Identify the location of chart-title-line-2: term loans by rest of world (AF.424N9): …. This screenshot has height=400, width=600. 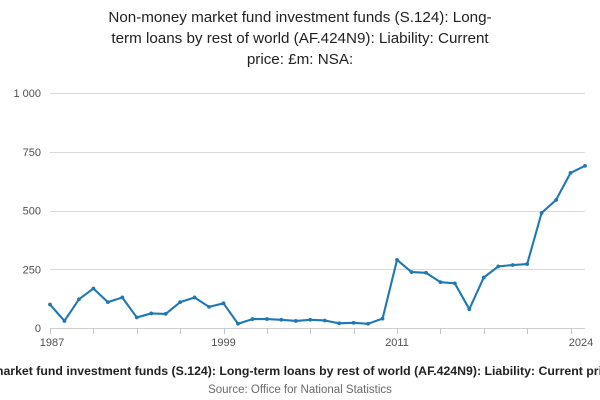
(300, 38).